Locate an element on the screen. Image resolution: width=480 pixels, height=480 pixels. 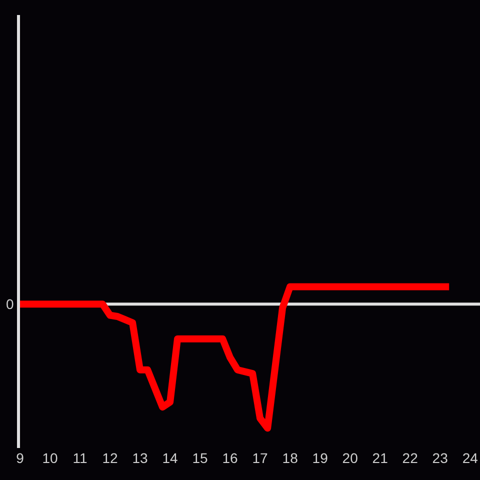
x-tick-label: 11 is located at coordinates (80, 458).